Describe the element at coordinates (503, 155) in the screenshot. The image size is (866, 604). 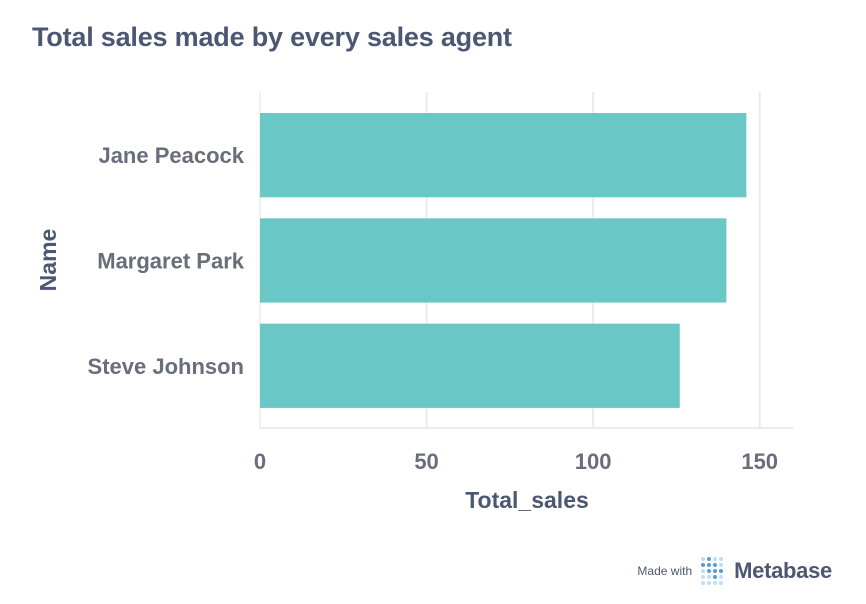
I see `bar-jane-peacock` at that location.